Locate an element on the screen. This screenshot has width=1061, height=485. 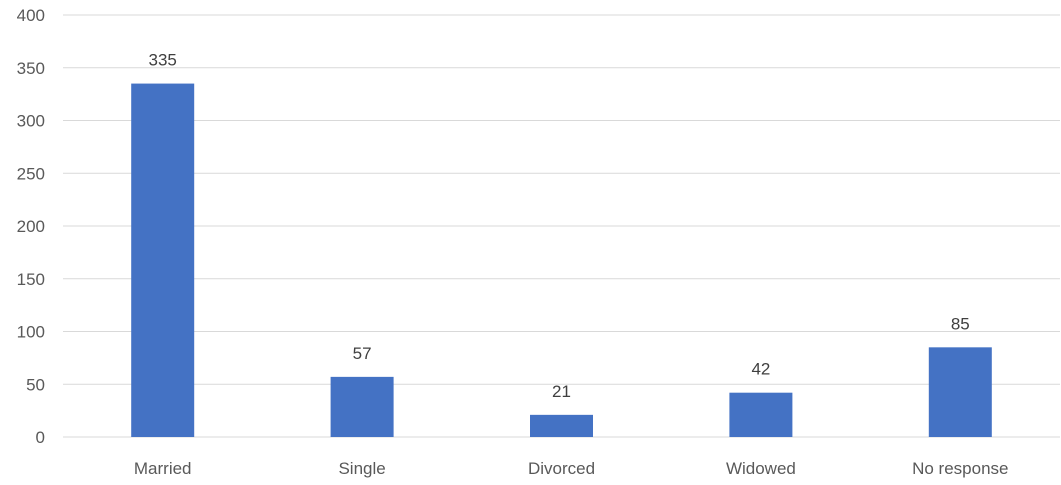
bar-single is located at coordinates (362, 406).